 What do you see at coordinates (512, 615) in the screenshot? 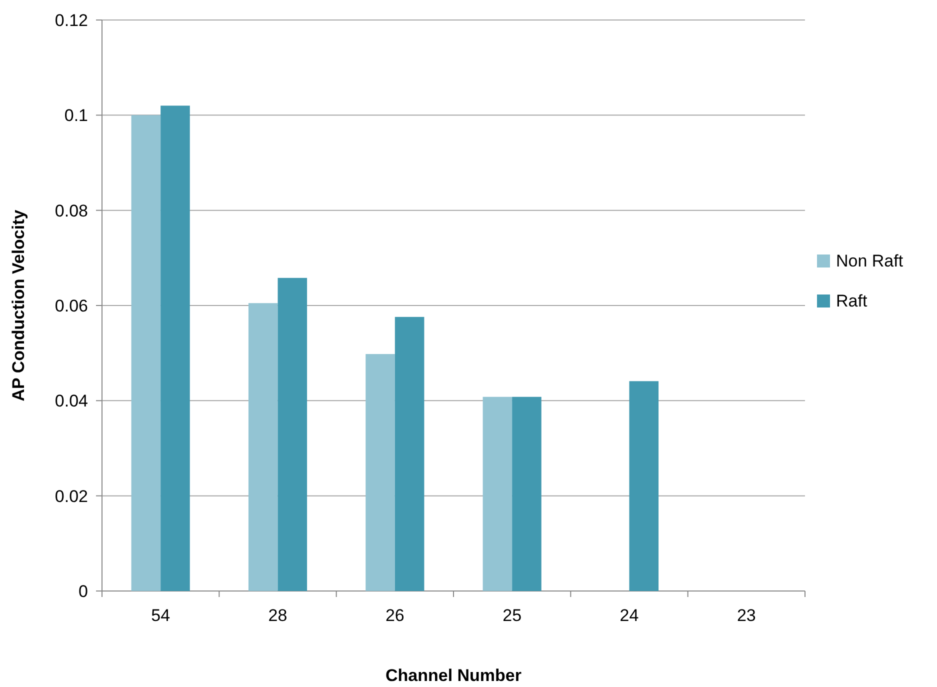
I see `x-tick-label: 25` at bounding box center [512, 615].